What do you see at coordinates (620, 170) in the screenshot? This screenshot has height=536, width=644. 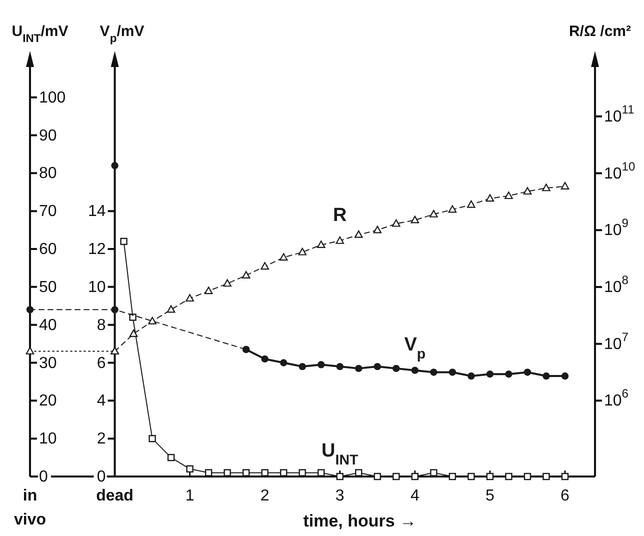 I see `y2-tick-label: 10$^{10}$` at bounding box center [620, 170].